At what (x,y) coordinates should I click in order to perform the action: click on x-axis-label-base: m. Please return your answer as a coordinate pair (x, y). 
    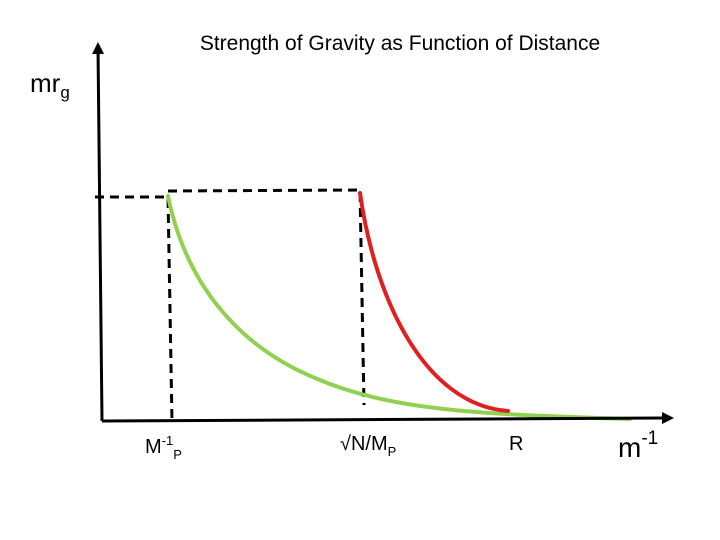
    Looking at the image, I should click on (630, 447).